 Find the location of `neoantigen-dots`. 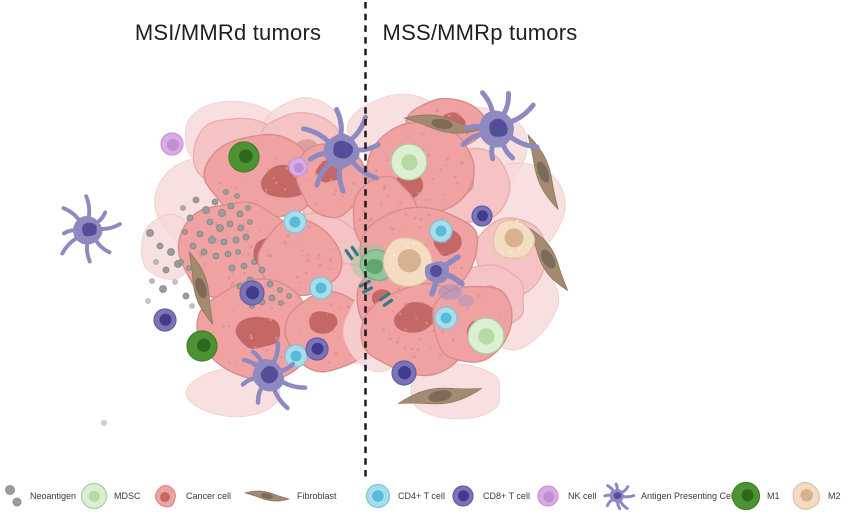

neoantigen-dots is located at coordinates (196, 307).